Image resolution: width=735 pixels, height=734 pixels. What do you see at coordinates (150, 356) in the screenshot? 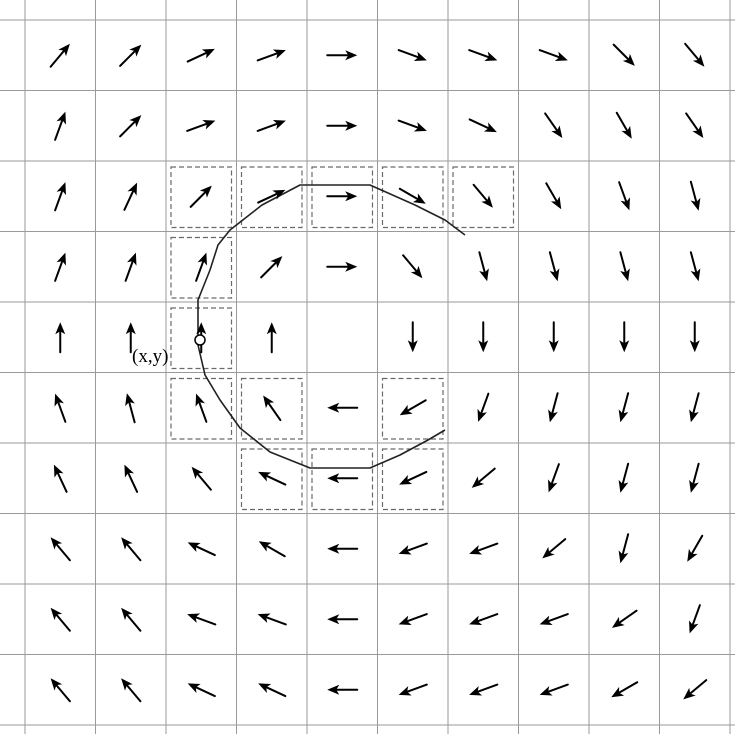
I see `point-label: (x,y)` at bounding box center [150, 356].